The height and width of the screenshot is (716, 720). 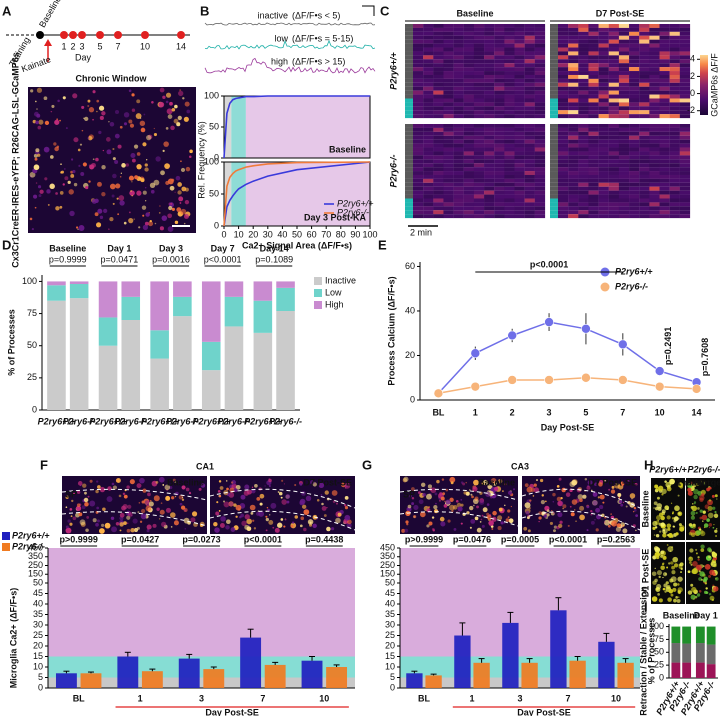 What do you see at coordinates (341, 234) in the screenshot?
I see `x-tick-label: 80` at bounding box center [341, 234].